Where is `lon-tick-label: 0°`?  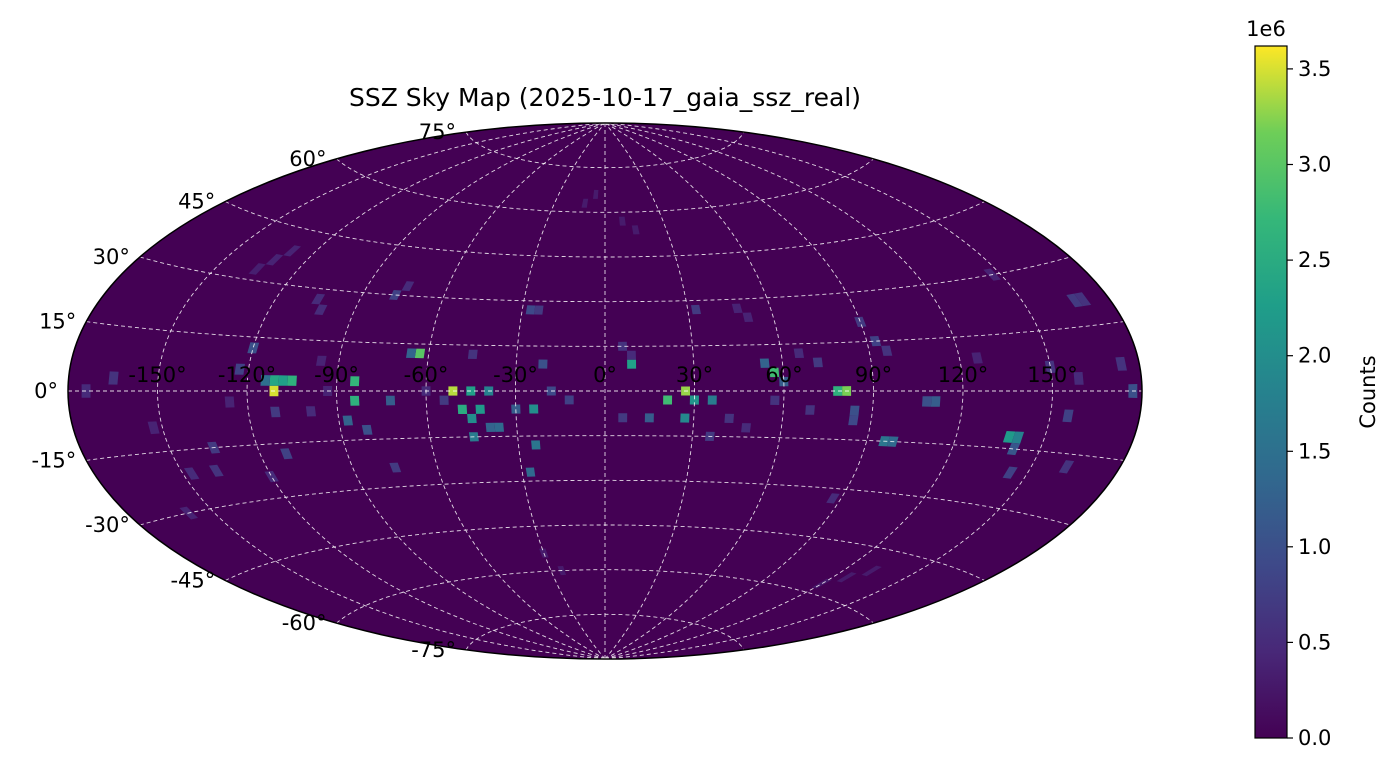 lon-tick-label: 0° is located at coordinates (605, 375).